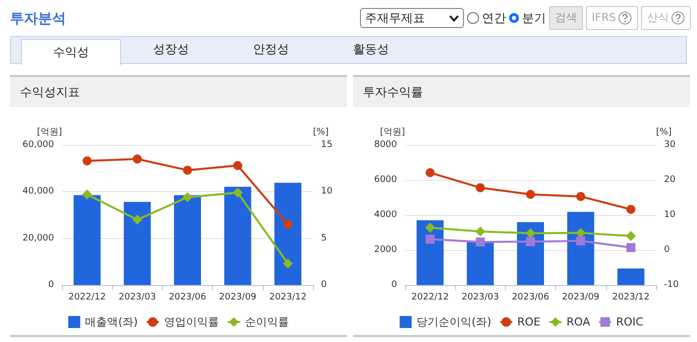 This screenshot has width=697, height=342. I want to click on text: 검색, so click(565, 18).